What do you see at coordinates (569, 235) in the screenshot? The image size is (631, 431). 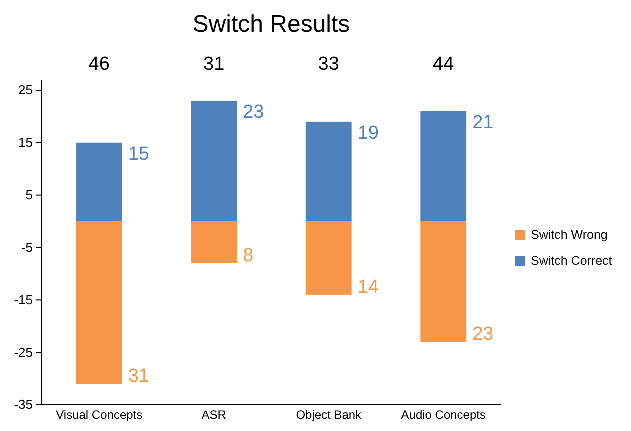 I see `legend-label: Switch Wrong` at bounding box center [569, 235].